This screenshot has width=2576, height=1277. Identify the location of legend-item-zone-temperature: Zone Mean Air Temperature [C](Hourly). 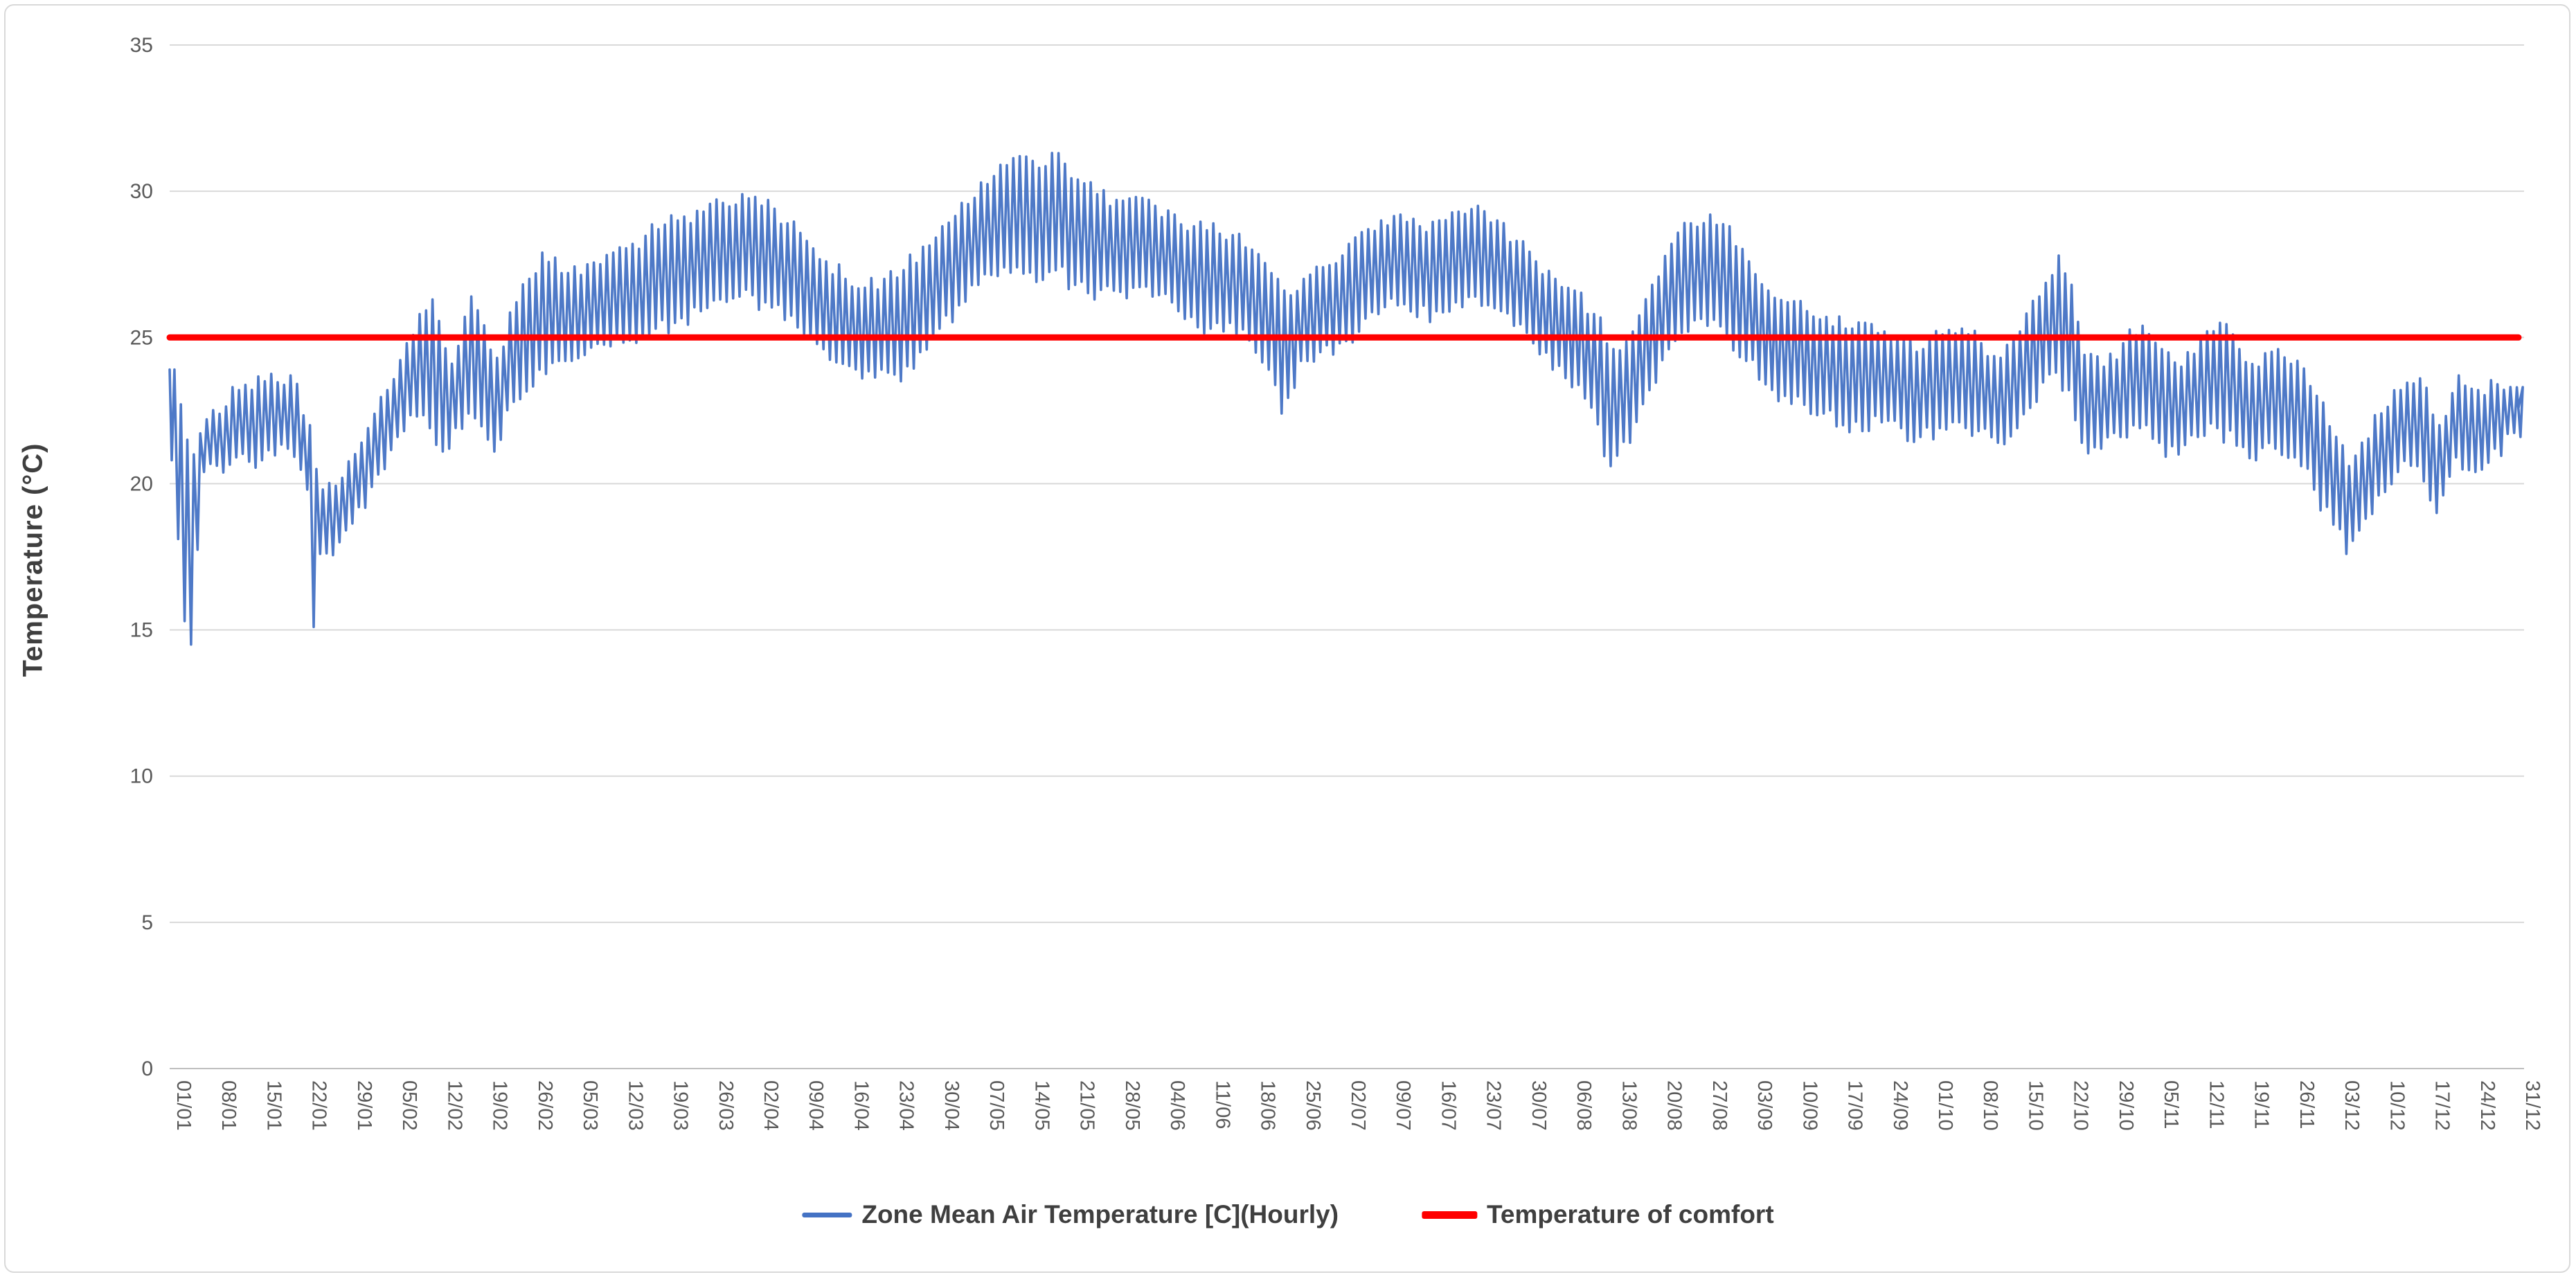
(1070, 1214).